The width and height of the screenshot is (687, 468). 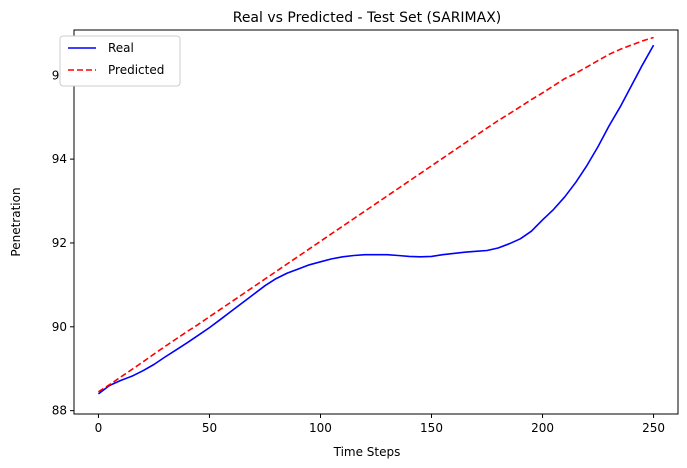 I want to click on x-tick-label: 250, so click(x=653, y=428).